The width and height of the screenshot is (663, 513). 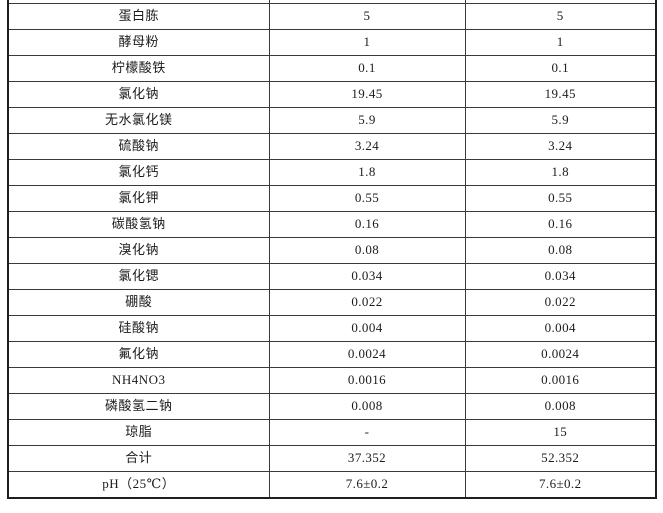 What do you see at coordinates (367, 380) in the screenshot?
I see `amount-cell-1: 0.0016` at bounding box center [367, 380].